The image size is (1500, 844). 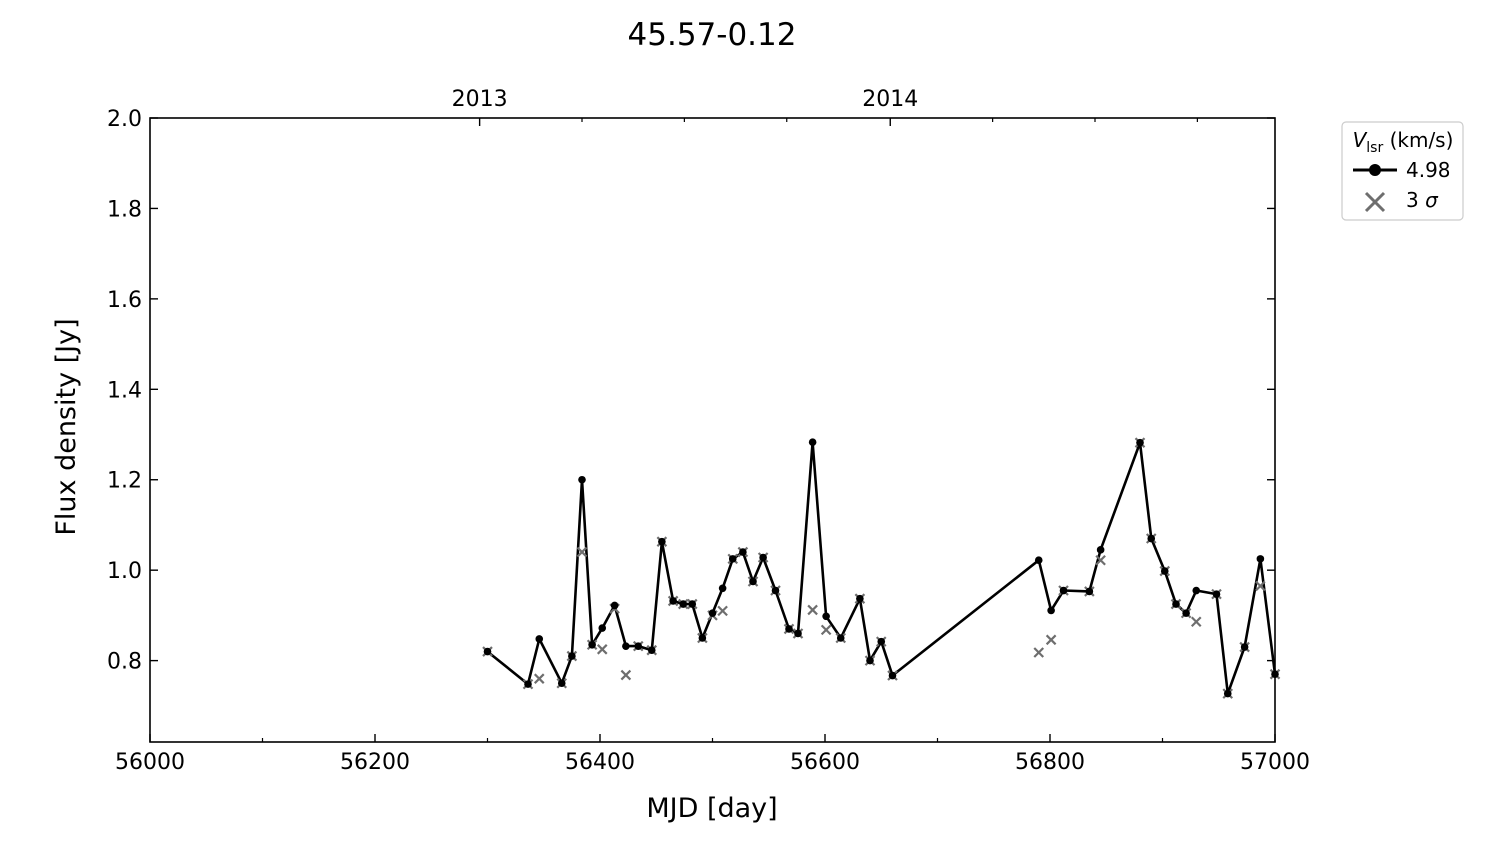 I want to click on top-tick-label: 2013, so click(x=480, y=99).